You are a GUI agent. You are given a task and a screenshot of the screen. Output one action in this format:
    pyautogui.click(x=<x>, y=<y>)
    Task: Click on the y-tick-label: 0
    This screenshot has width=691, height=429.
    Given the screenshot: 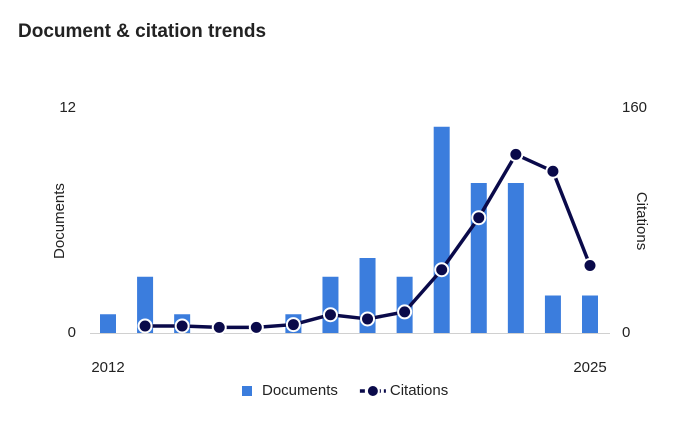 What is the action you would take?
    pyautogui.click(x=72, y=332)
    